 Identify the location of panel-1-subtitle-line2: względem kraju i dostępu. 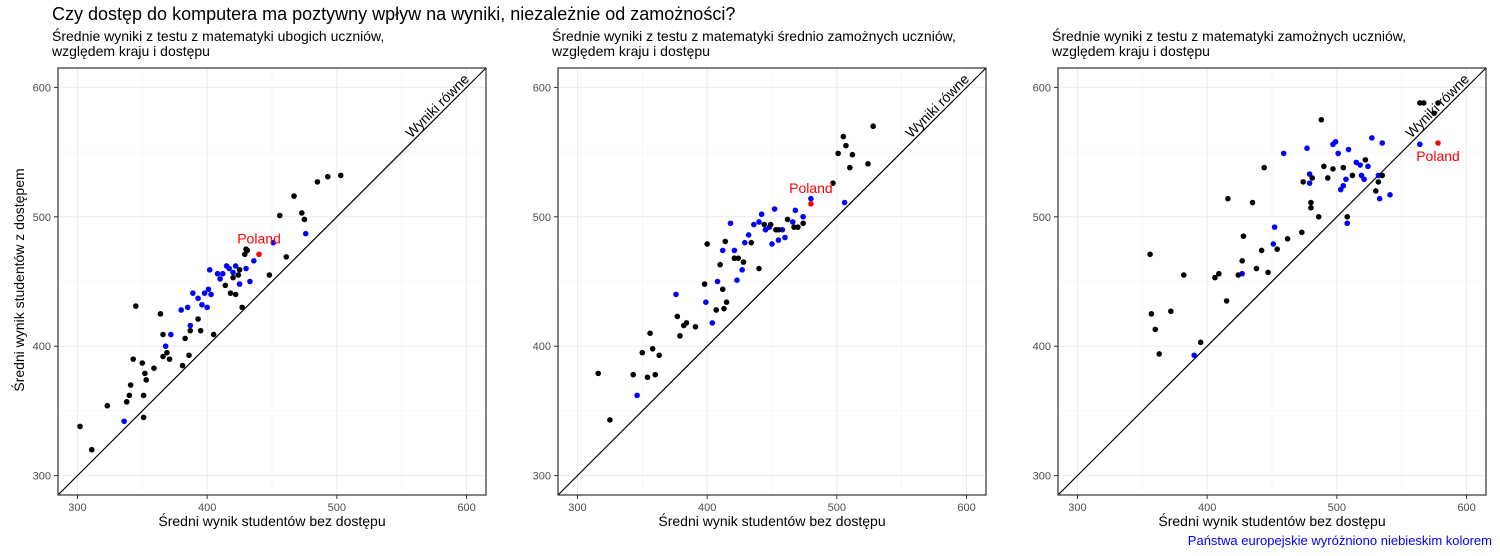
(131, 51).